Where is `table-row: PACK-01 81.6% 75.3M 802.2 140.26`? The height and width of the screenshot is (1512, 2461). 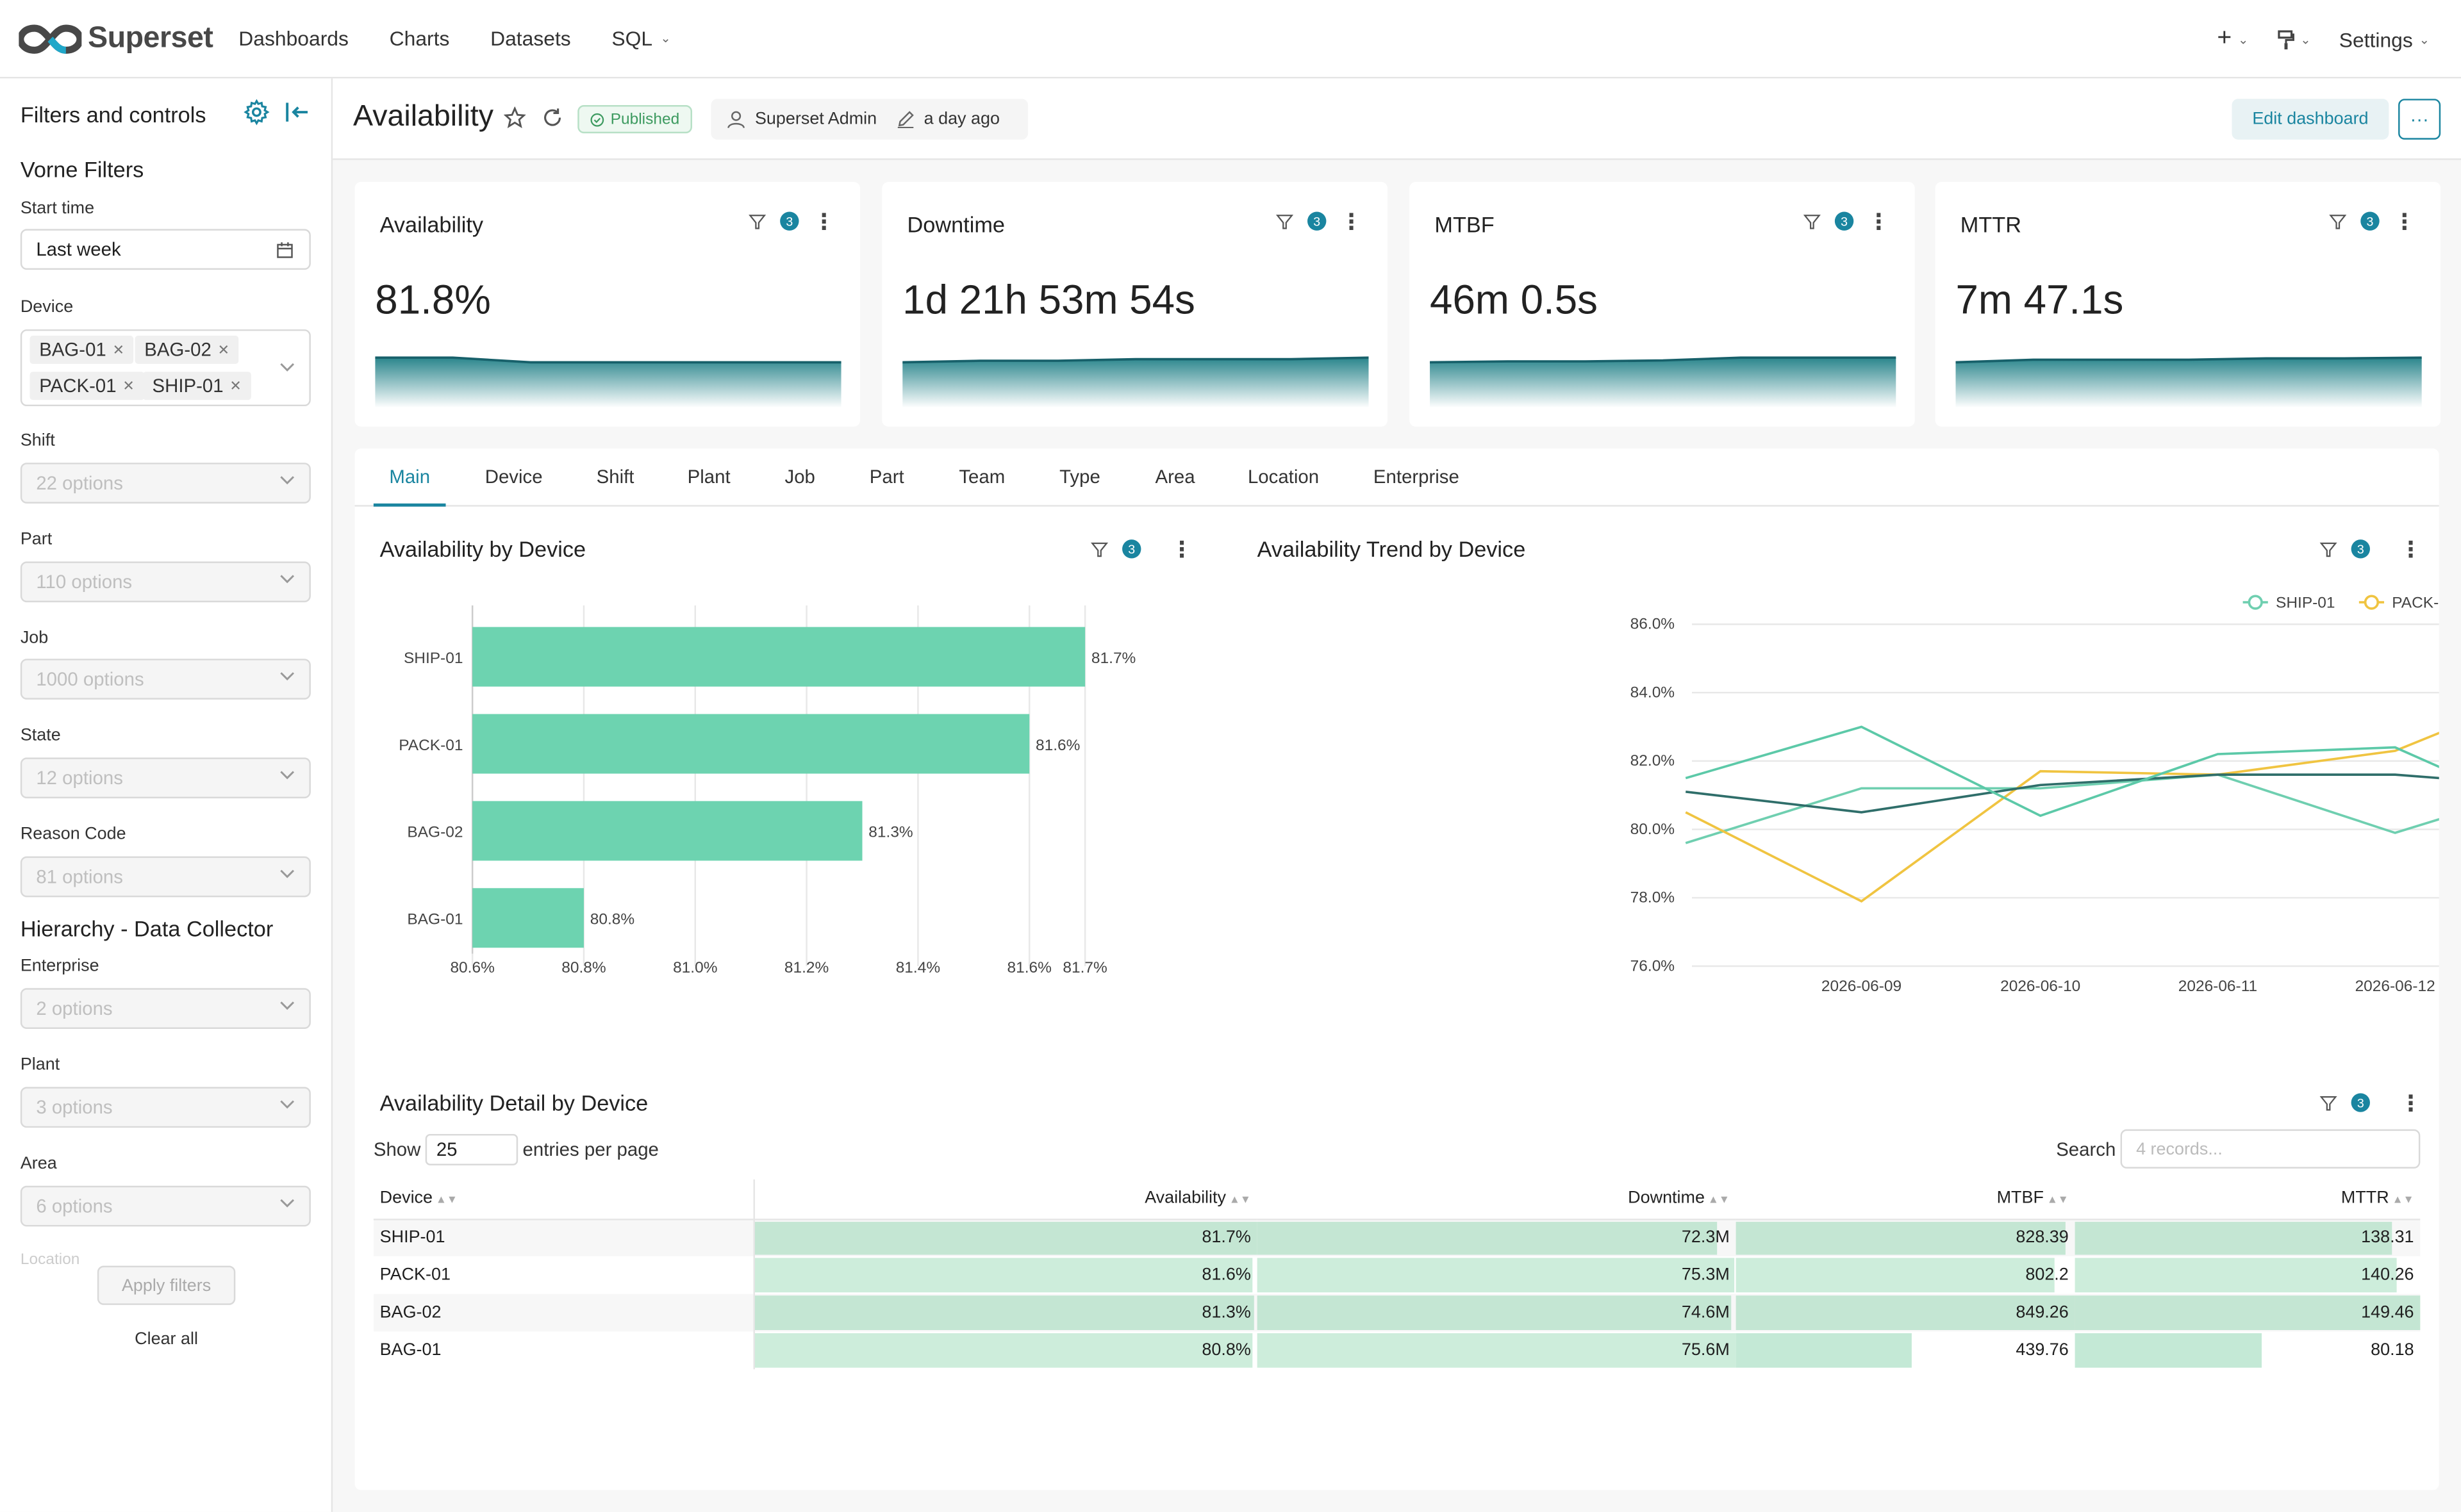
table-row: PACK-01 81.6% 75.3M 802.2 140.26 is located at coordinates (1396, 1275).